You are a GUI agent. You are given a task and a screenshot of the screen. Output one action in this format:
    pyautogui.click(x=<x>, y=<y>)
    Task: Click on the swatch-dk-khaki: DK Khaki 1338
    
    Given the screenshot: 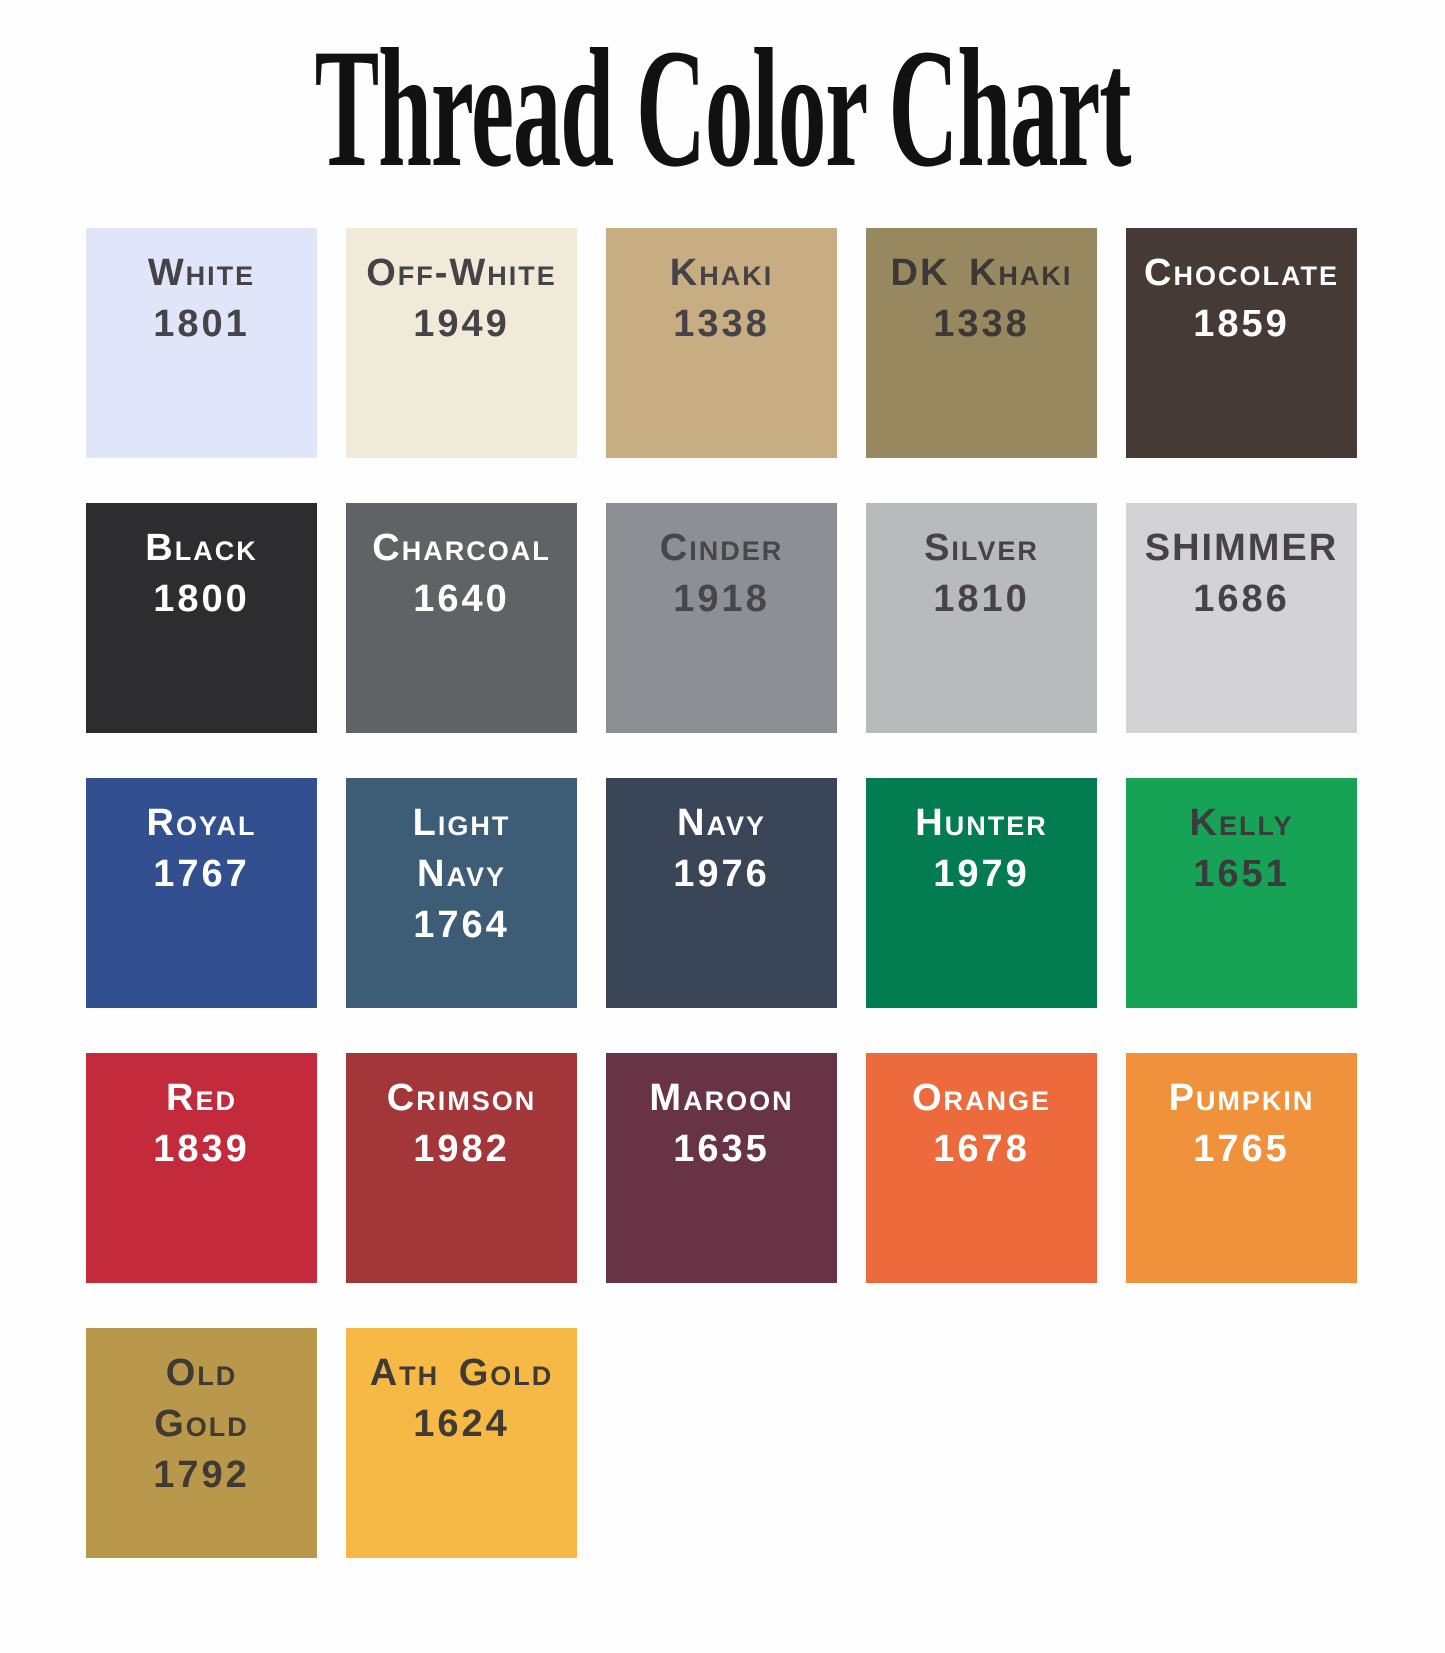 What is the action you would take?
    pyautogui.click(x=981, y=343)
    